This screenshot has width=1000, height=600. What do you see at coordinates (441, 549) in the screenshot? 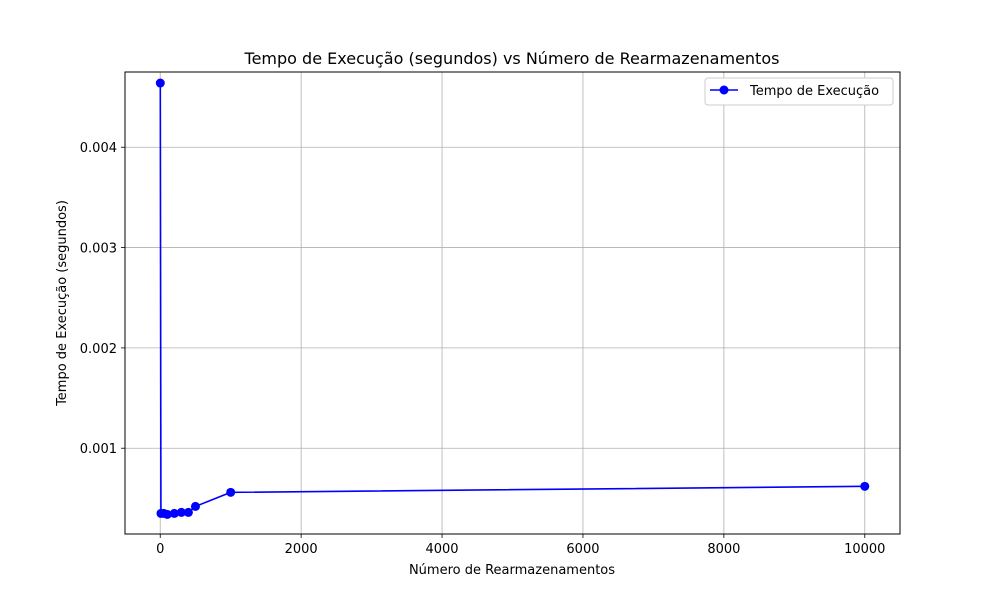
I see `x-tick-label: 4000` at bounding box center [441, 549].